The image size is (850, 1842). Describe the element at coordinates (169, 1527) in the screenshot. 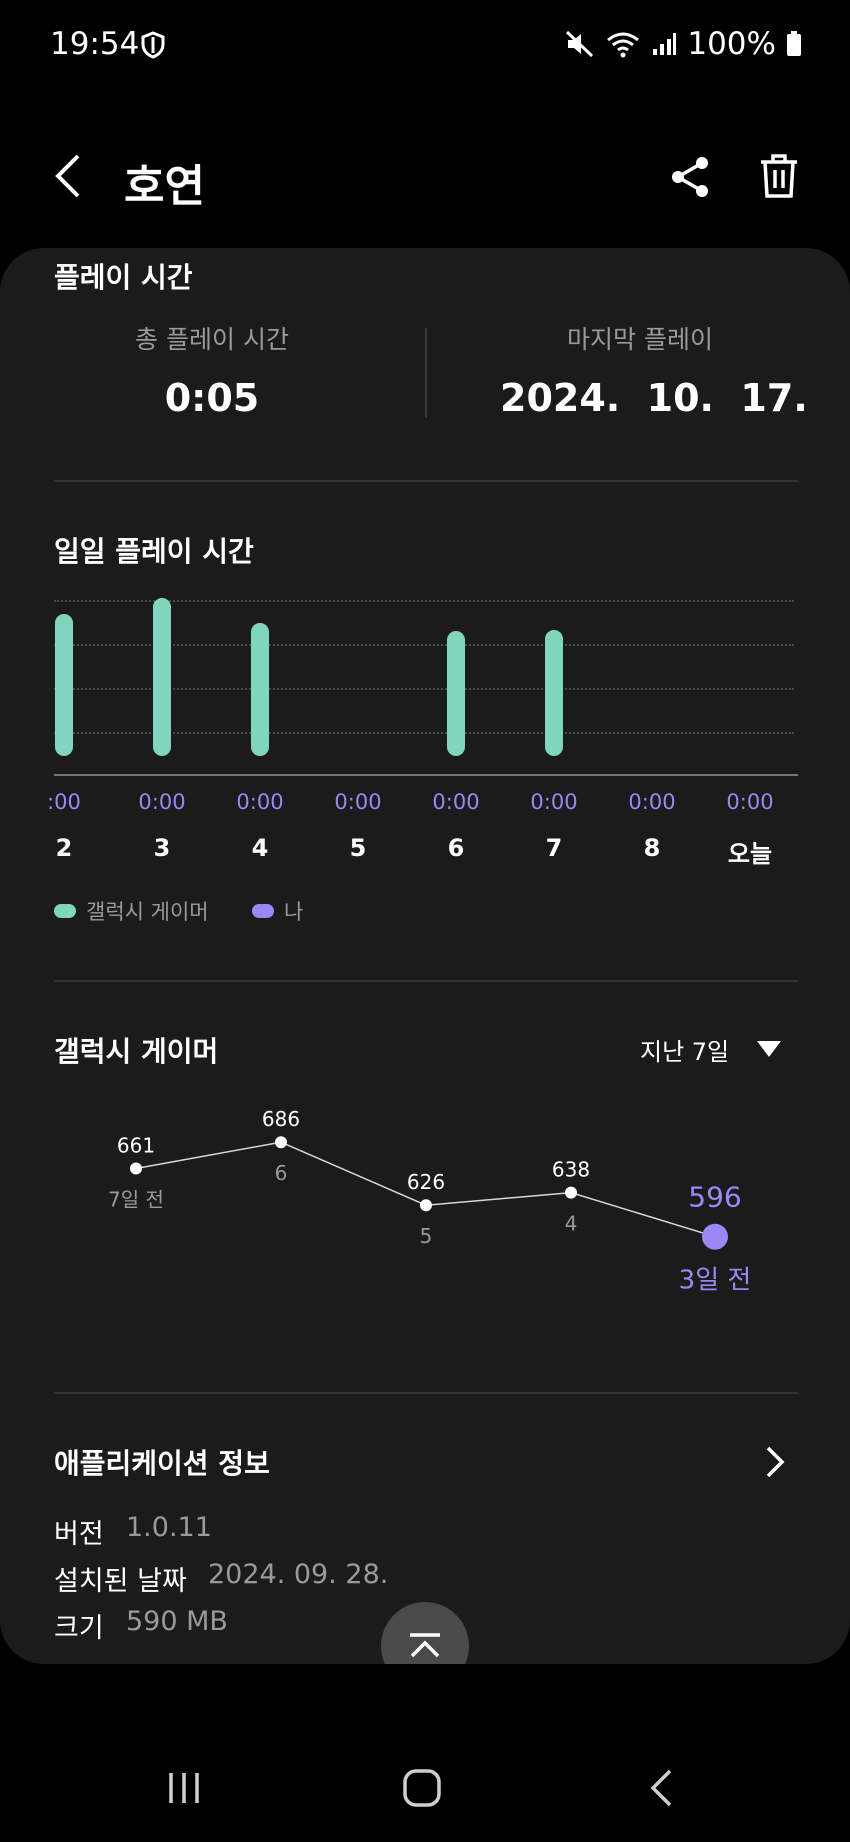

I see `version-value: 1.0.11` at that location.